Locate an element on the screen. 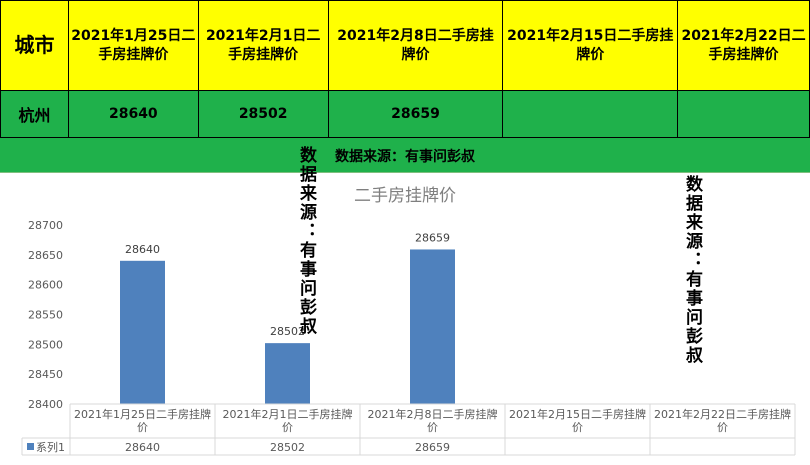 The height and width of the screenshot is (465, 810). data-row: 杭州 28640 28502 28659 is located at coordinates (405, 114).